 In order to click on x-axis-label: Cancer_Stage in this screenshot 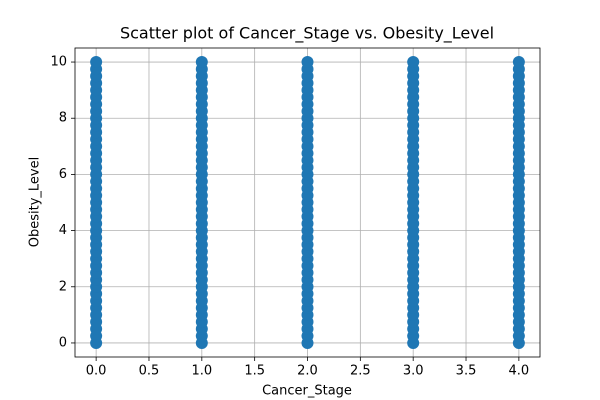, I will do `click(307, 391)`.